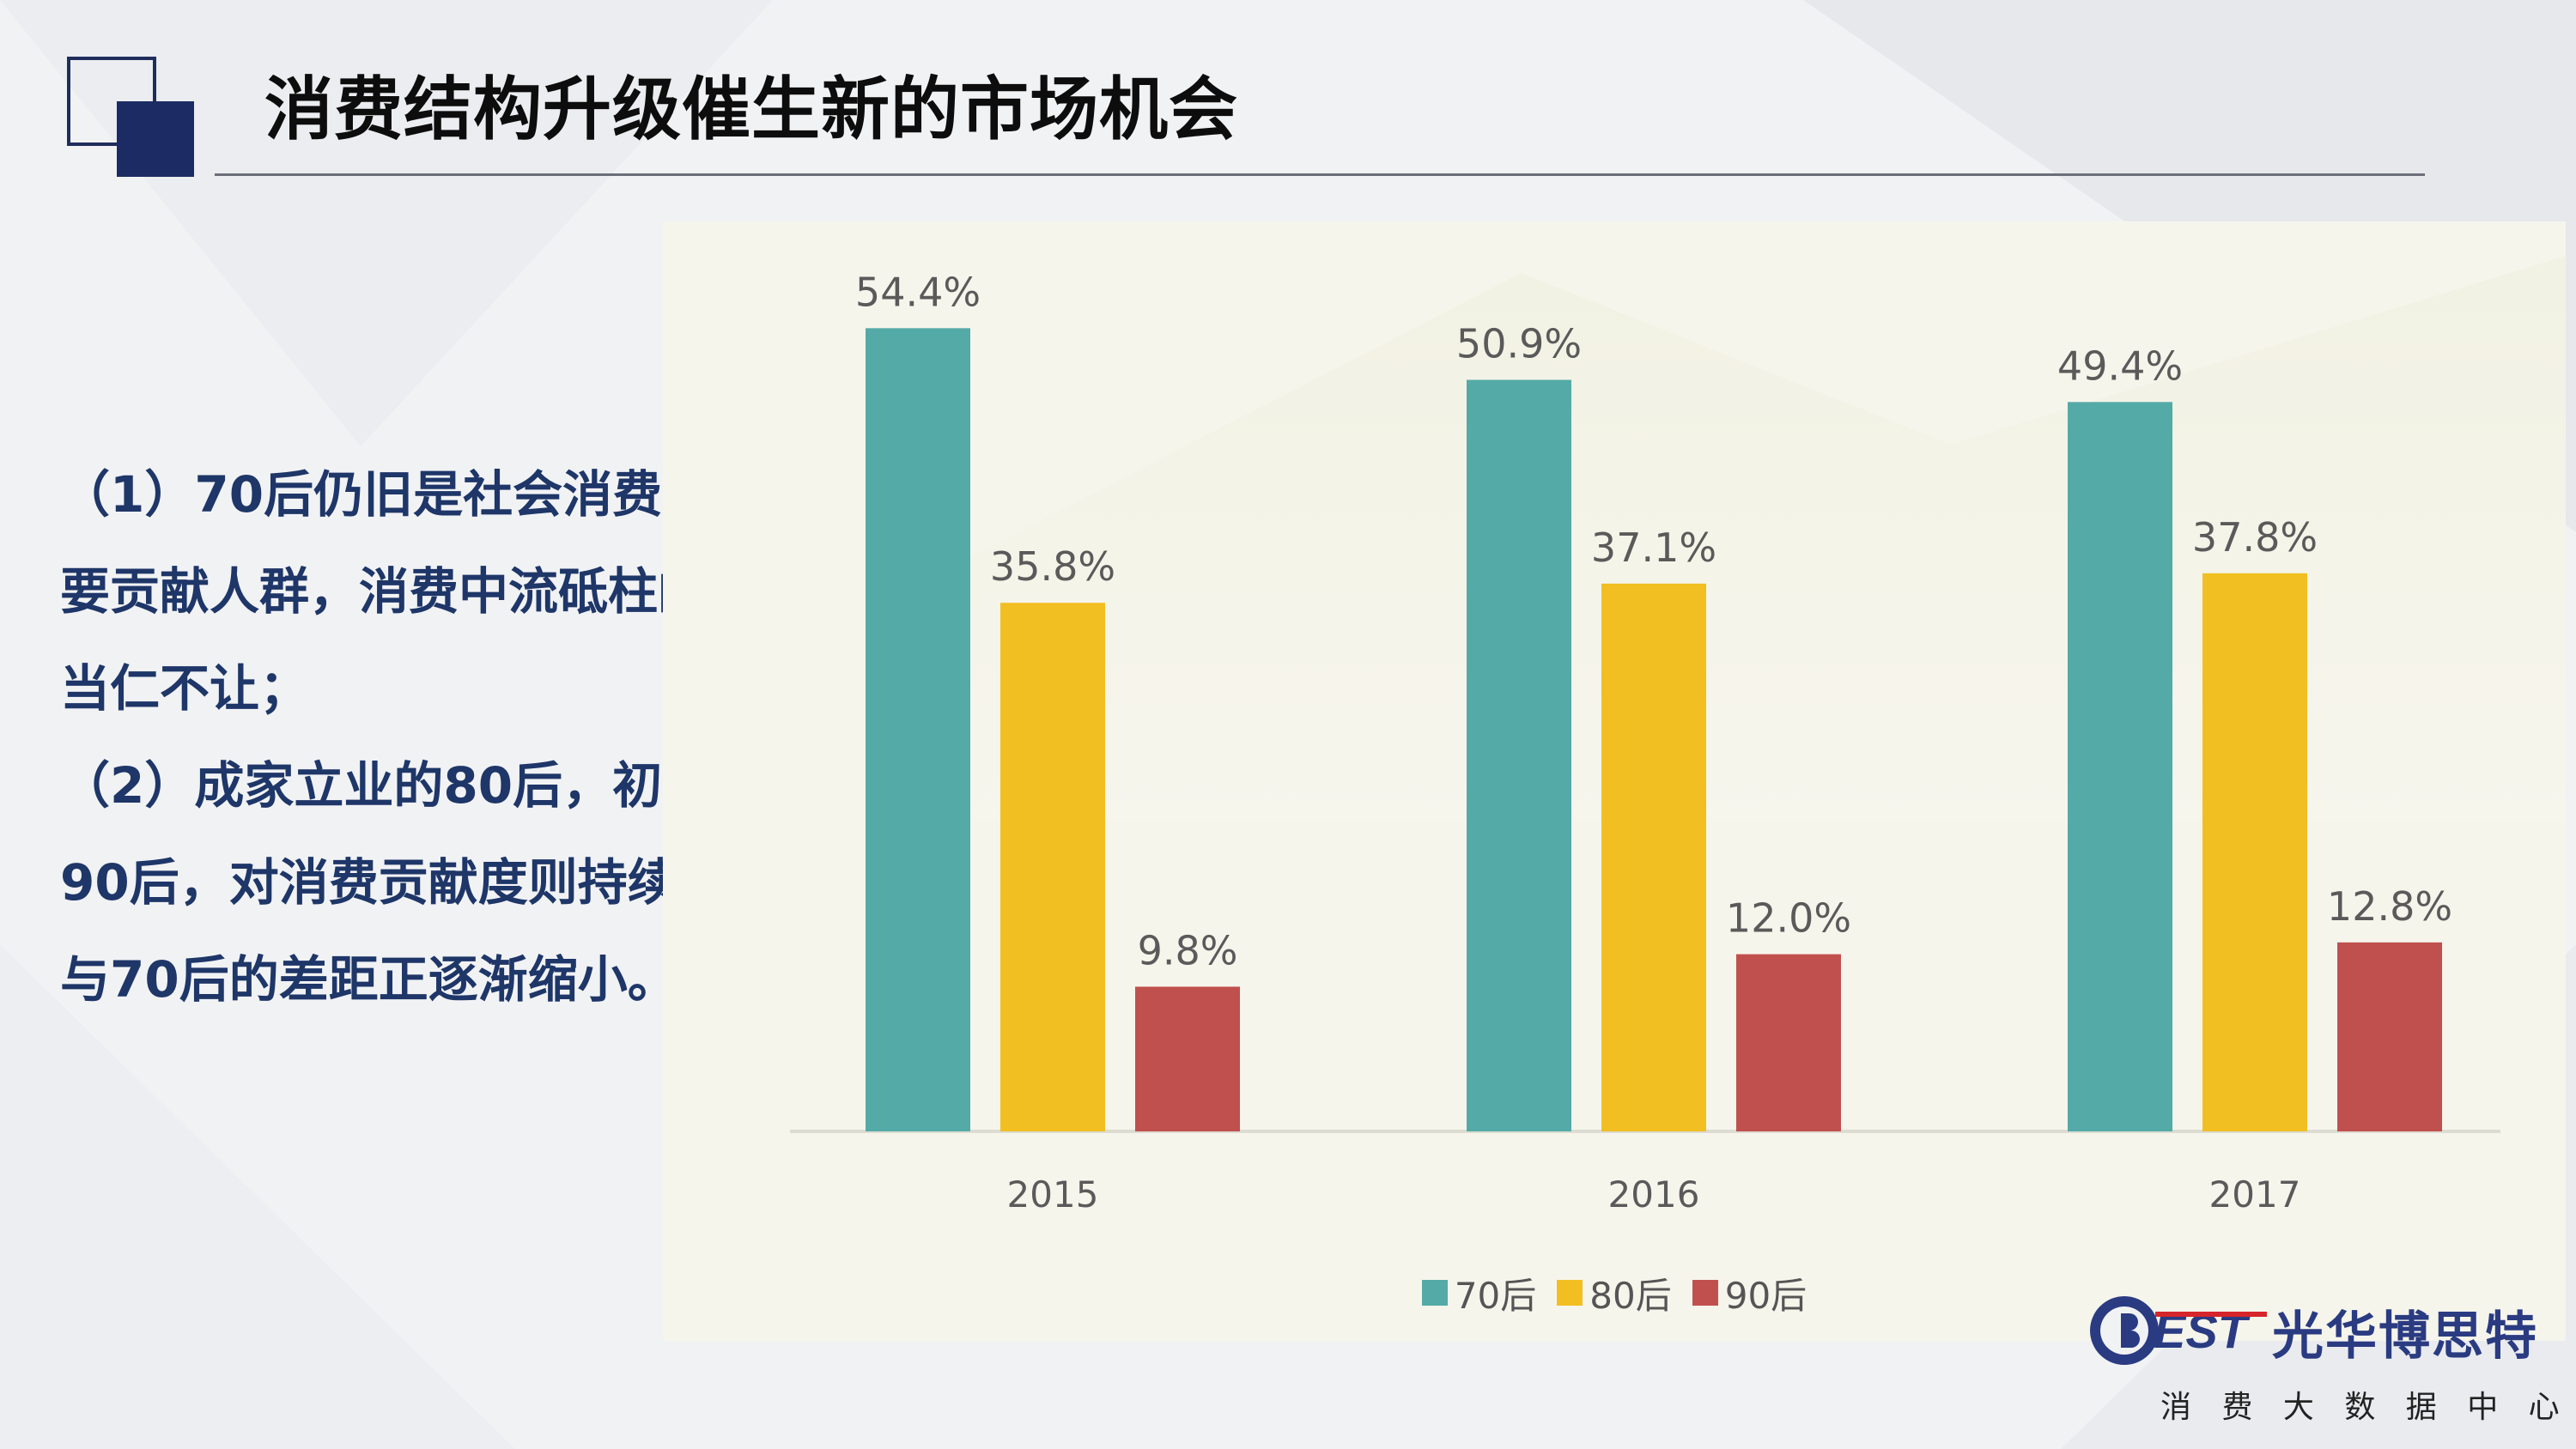 This screenshot has height=1449, width=2576. I want to click on brand-subtitle: 消 费 大 数 据 中 心, so click(2365, 1407).